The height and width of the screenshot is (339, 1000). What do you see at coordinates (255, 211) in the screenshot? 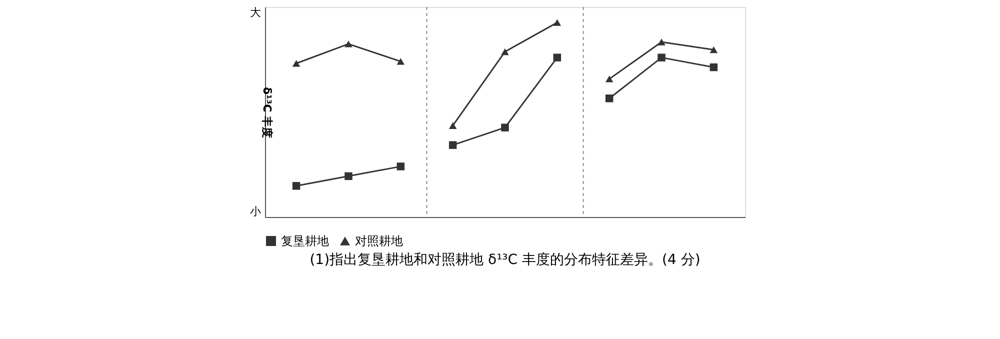
I see `text: 小` at bounding box center [255, 211].